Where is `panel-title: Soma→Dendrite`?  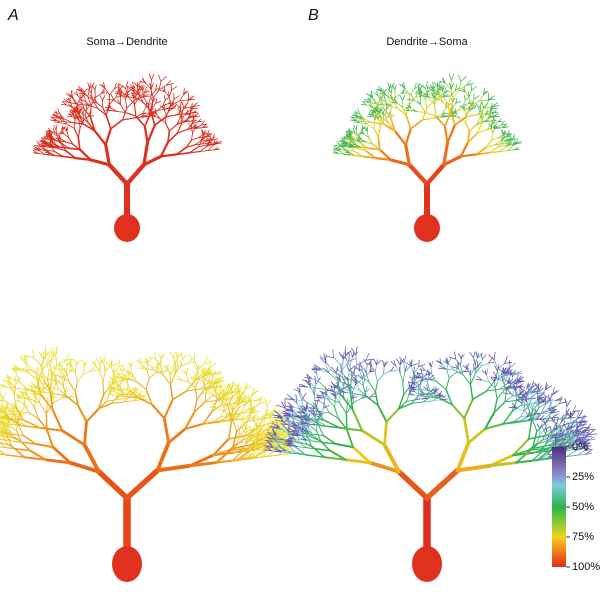
panel-title: Soma→Dendrite is located at coordinates (126, 42).